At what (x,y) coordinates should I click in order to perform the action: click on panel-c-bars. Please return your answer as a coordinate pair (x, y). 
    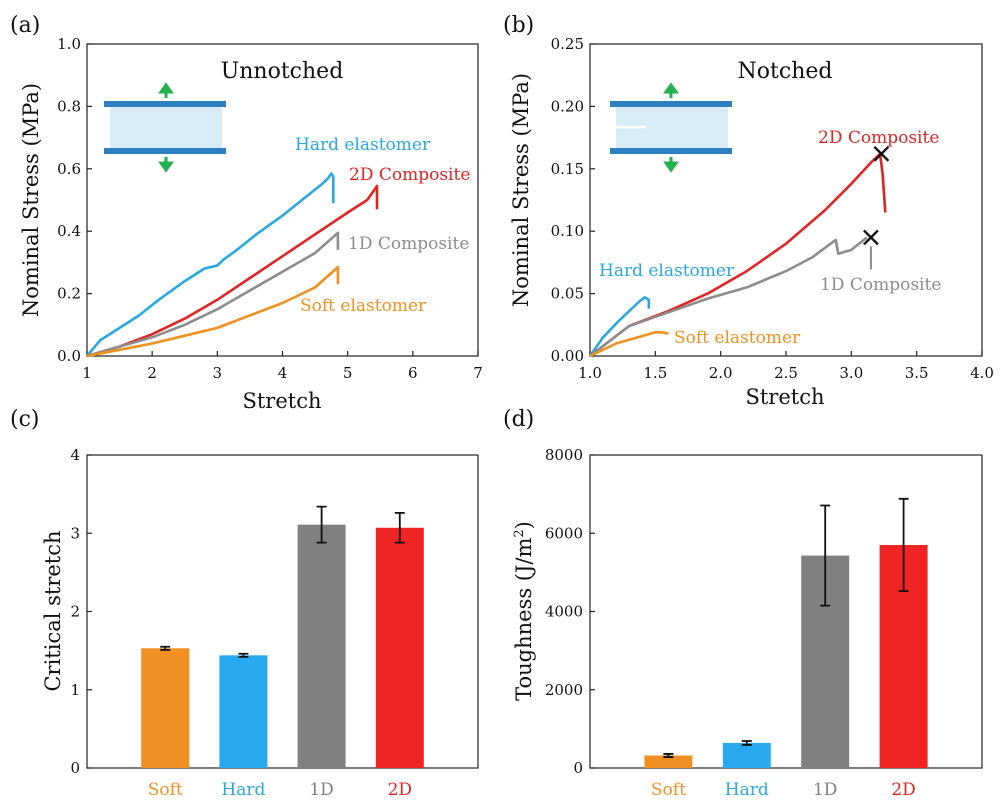
    Looking at the image, I should click on (282, 636).